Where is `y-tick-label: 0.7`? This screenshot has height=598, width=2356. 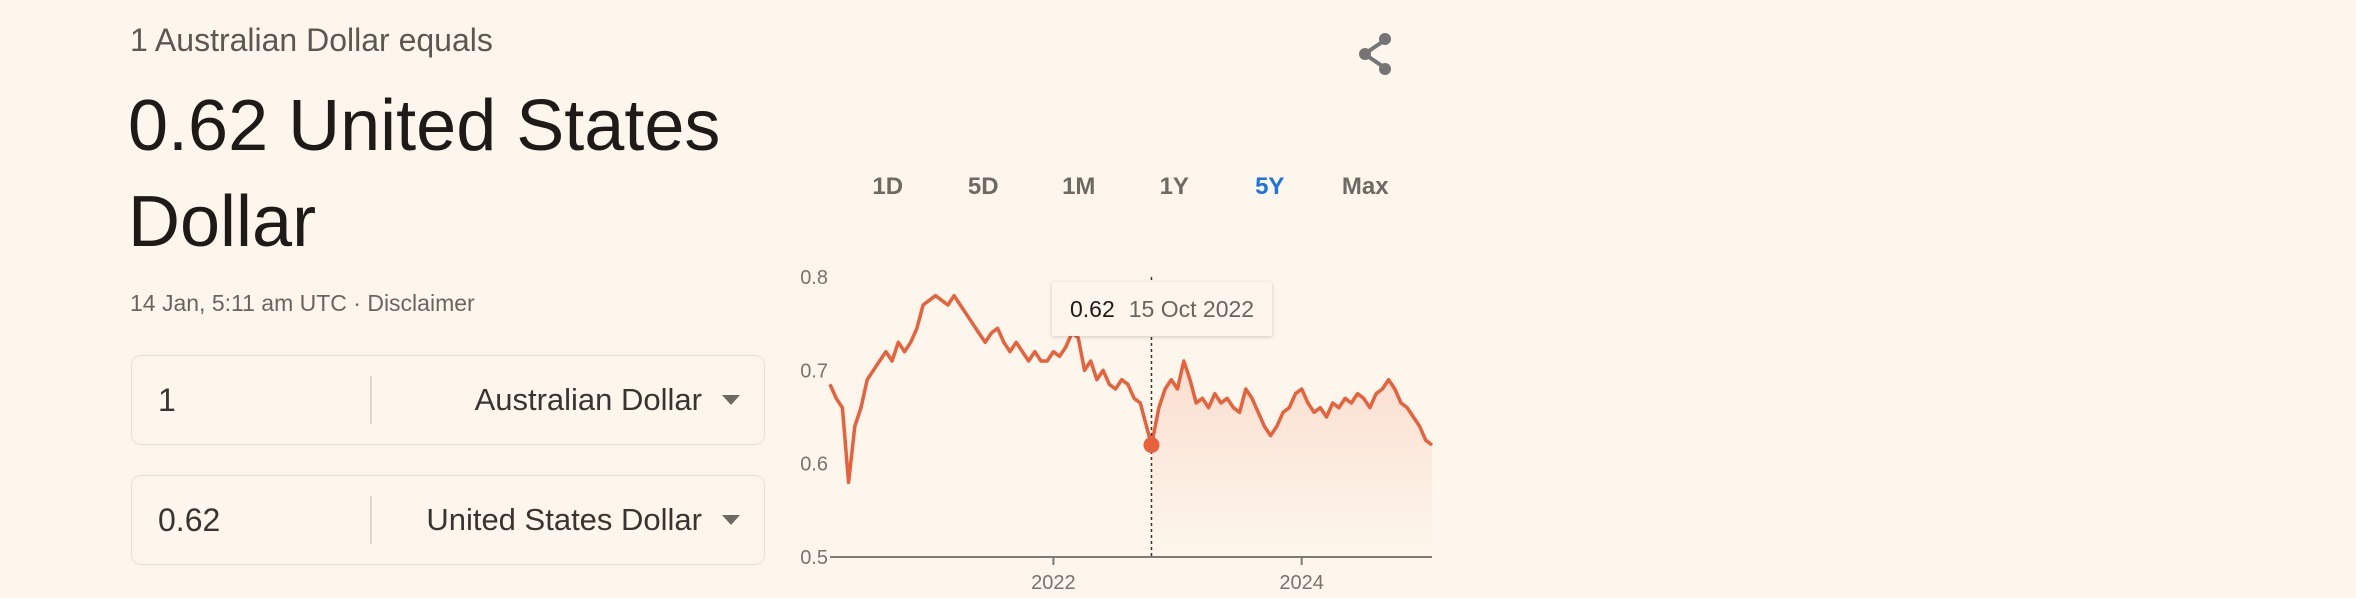 y-tick-label: 0.7 is located at coordinates (814, 371).